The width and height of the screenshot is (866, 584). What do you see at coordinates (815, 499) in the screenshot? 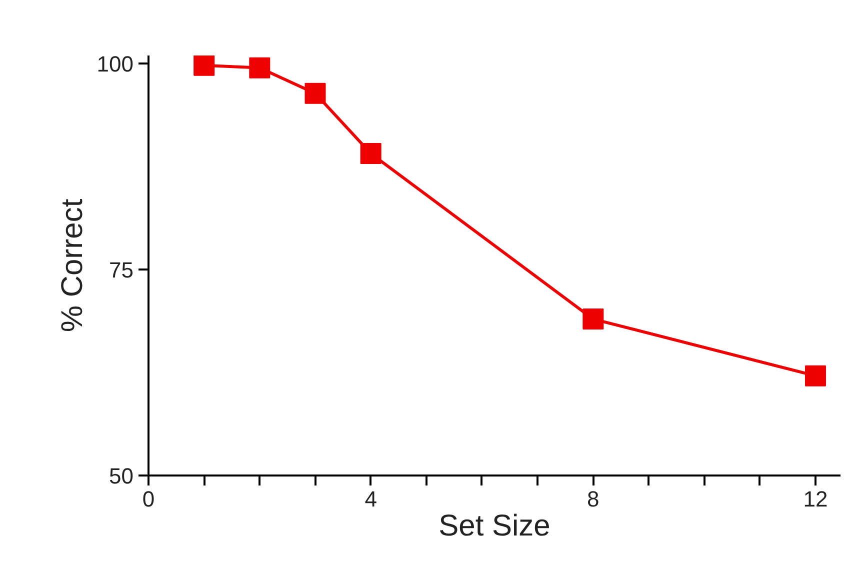
I see `x-tick-label: 12` at bounding box center [815, 499].